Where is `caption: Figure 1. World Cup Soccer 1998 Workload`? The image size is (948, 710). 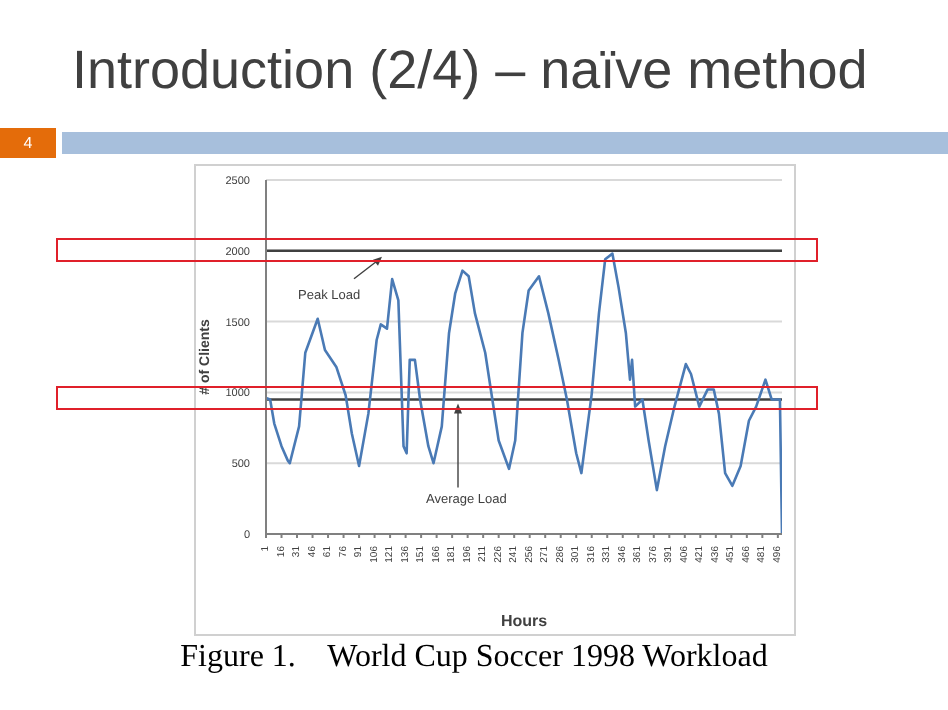
caption: Figure 1. World Cup Soccer 1998 Workload is located at coordinates (474, 658).